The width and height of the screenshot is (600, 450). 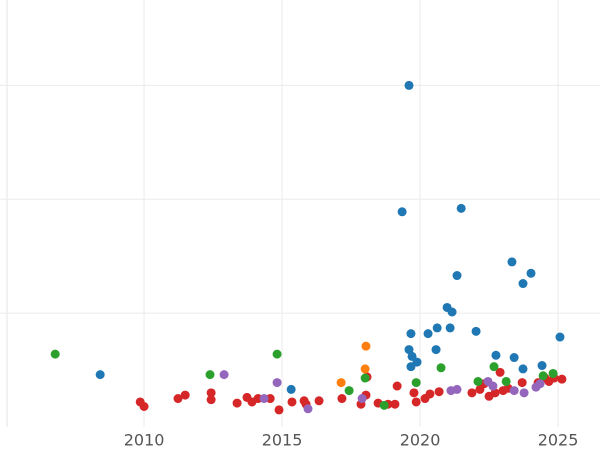 I want to click on x-tick-label: 2020, so click(x=420, y=440).